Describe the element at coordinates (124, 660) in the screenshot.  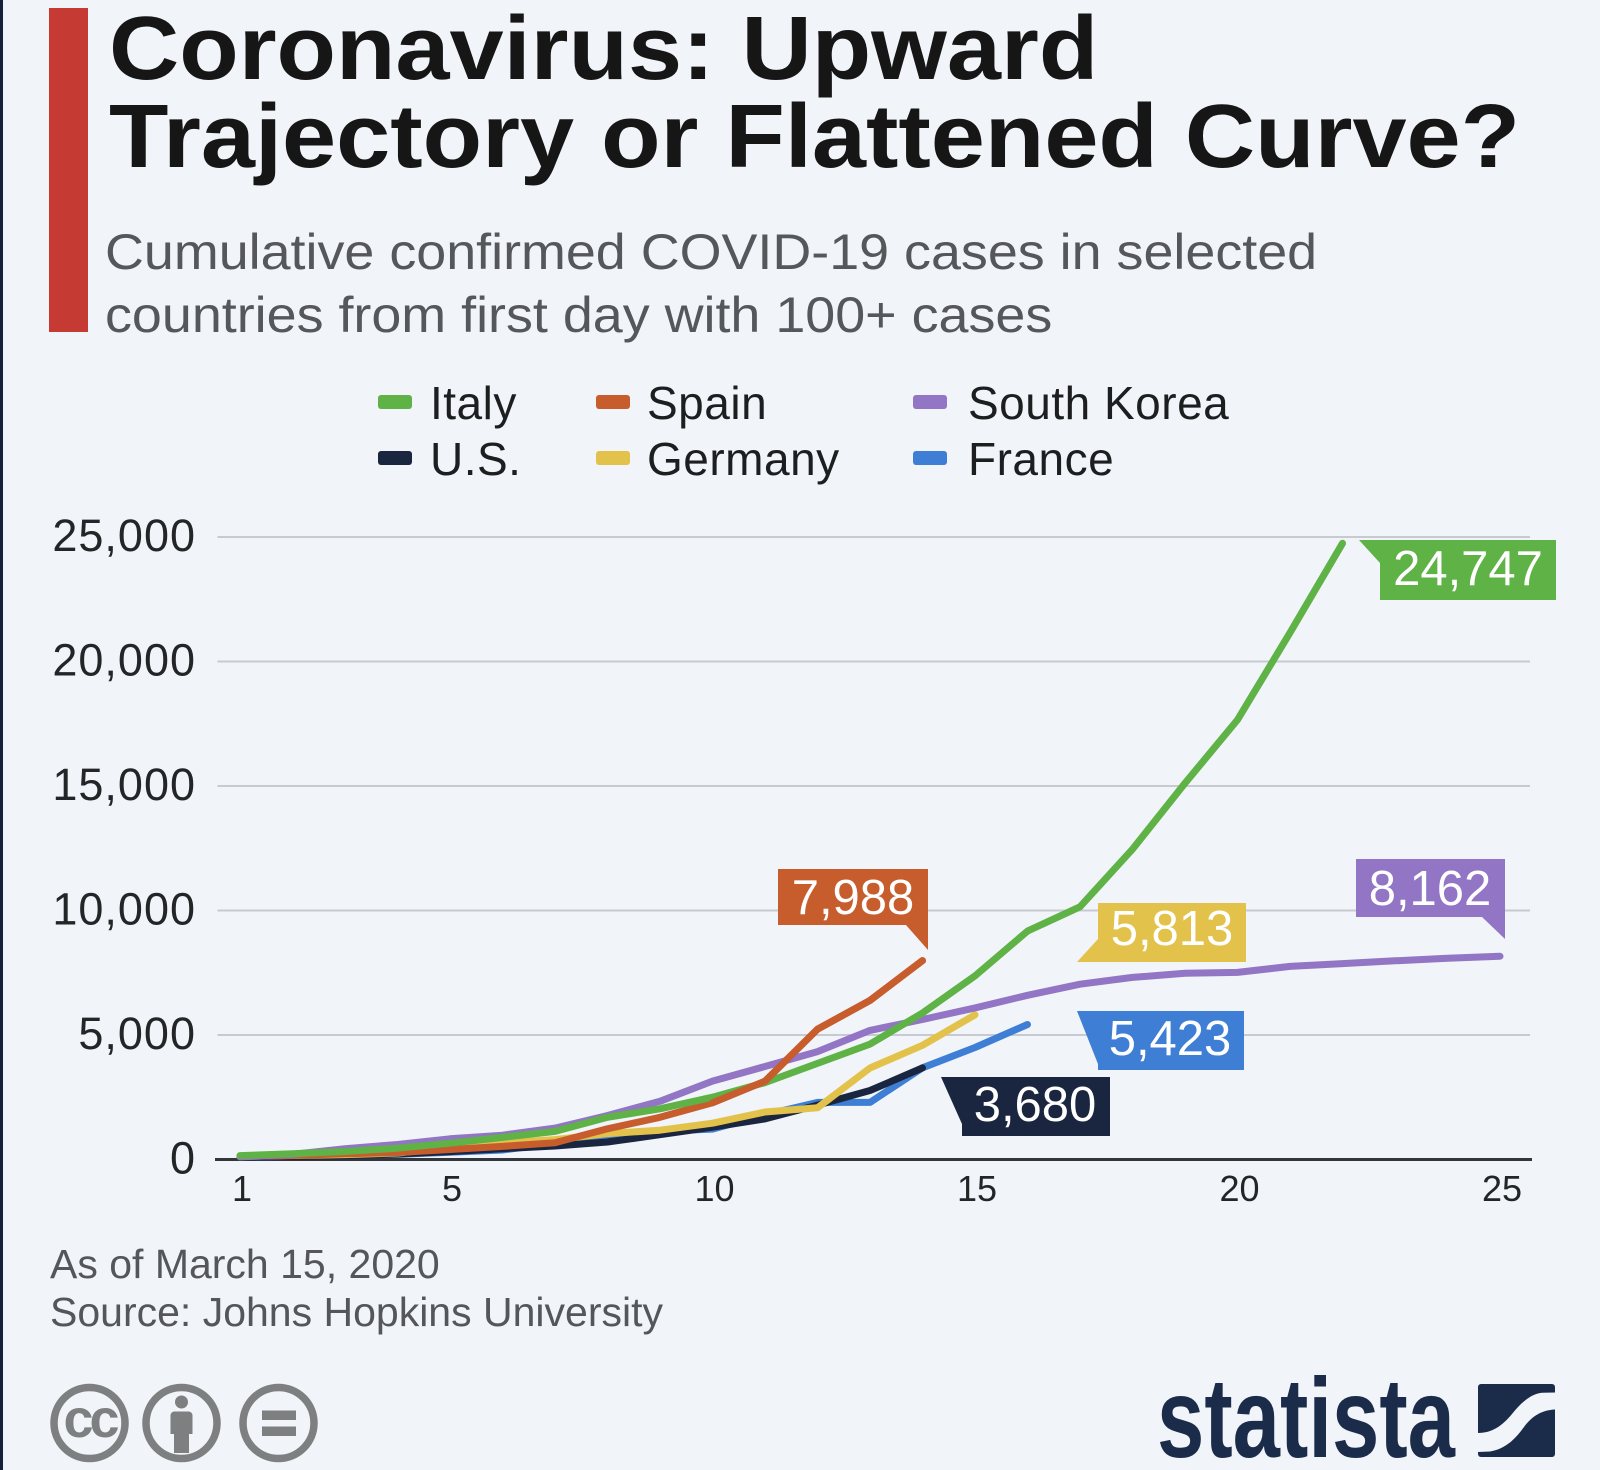
I see `svg-text: 20,000` at that location.